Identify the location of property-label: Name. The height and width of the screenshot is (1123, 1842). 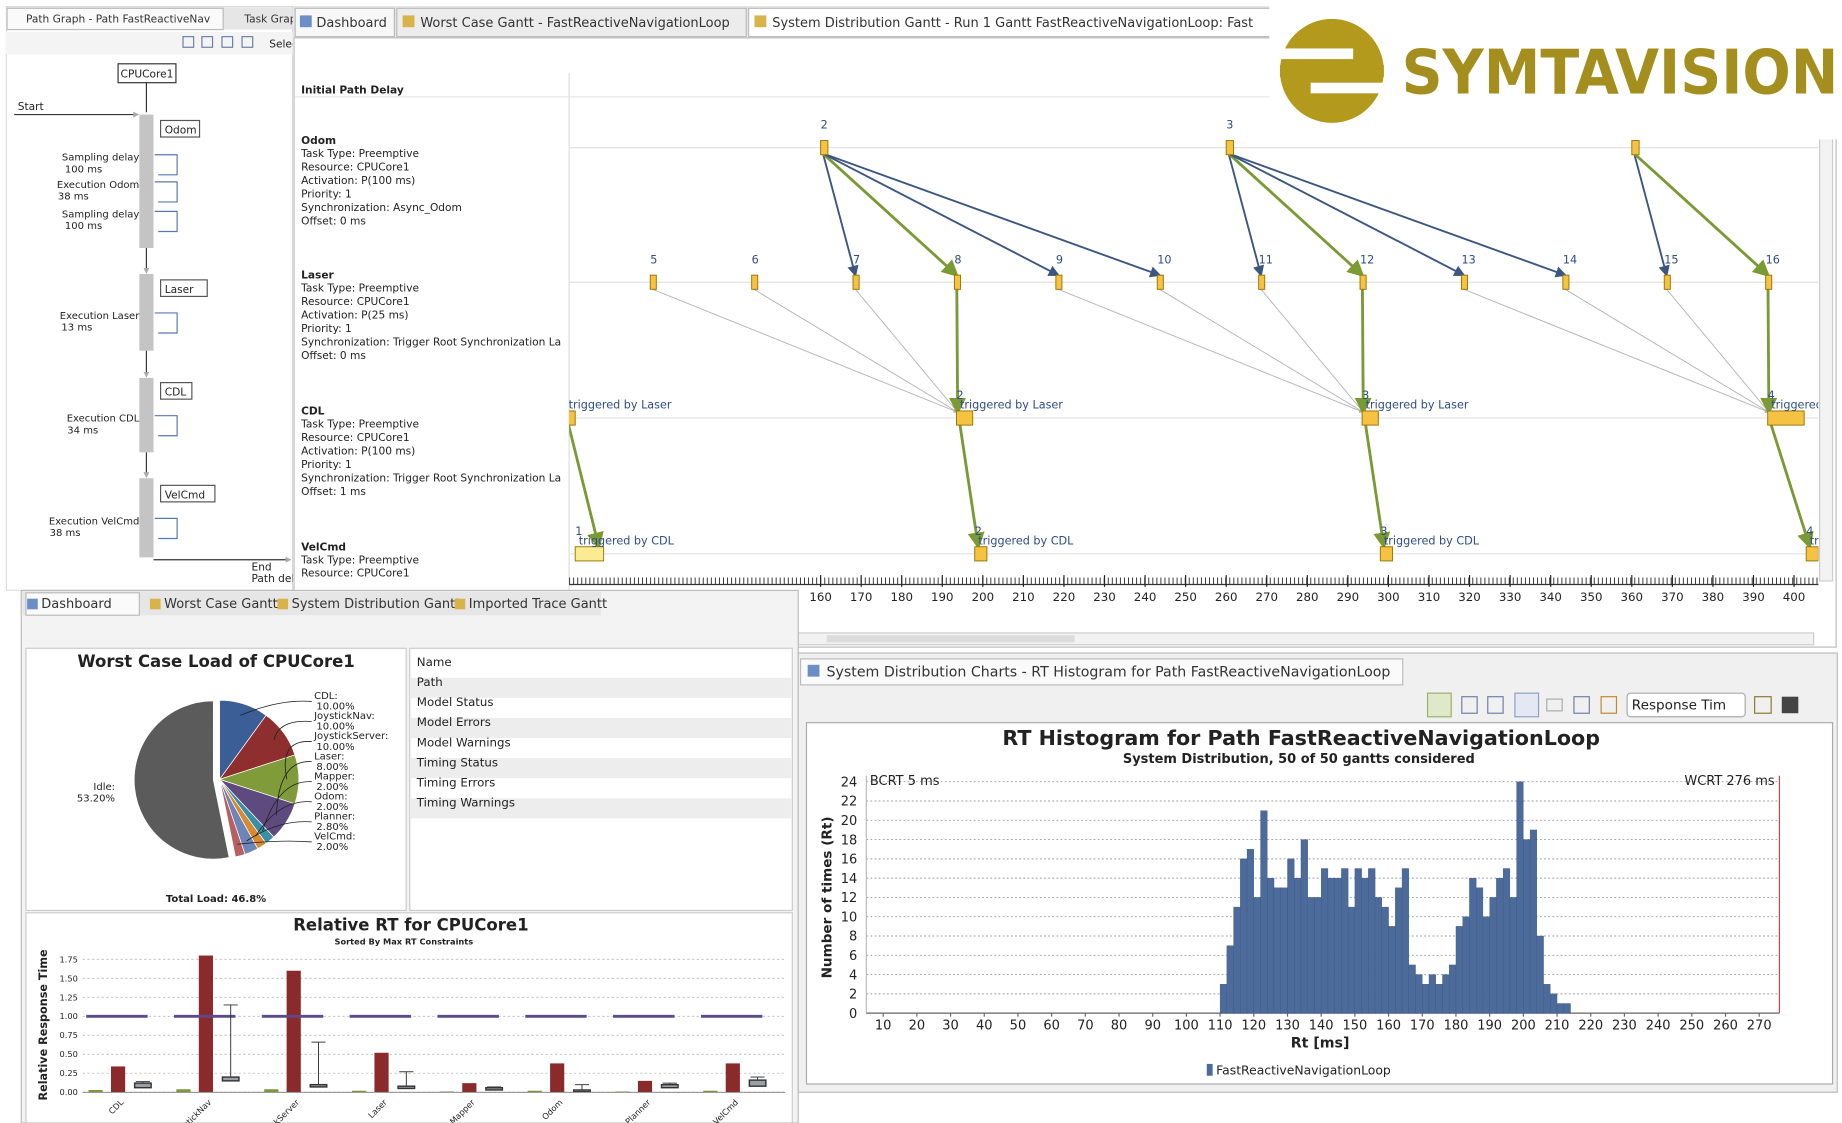
(434, 662).